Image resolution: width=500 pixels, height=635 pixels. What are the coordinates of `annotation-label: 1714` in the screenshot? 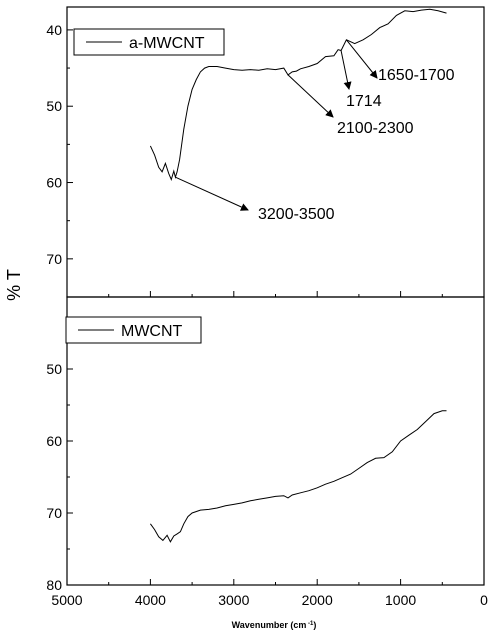 It's located at (364, 101).